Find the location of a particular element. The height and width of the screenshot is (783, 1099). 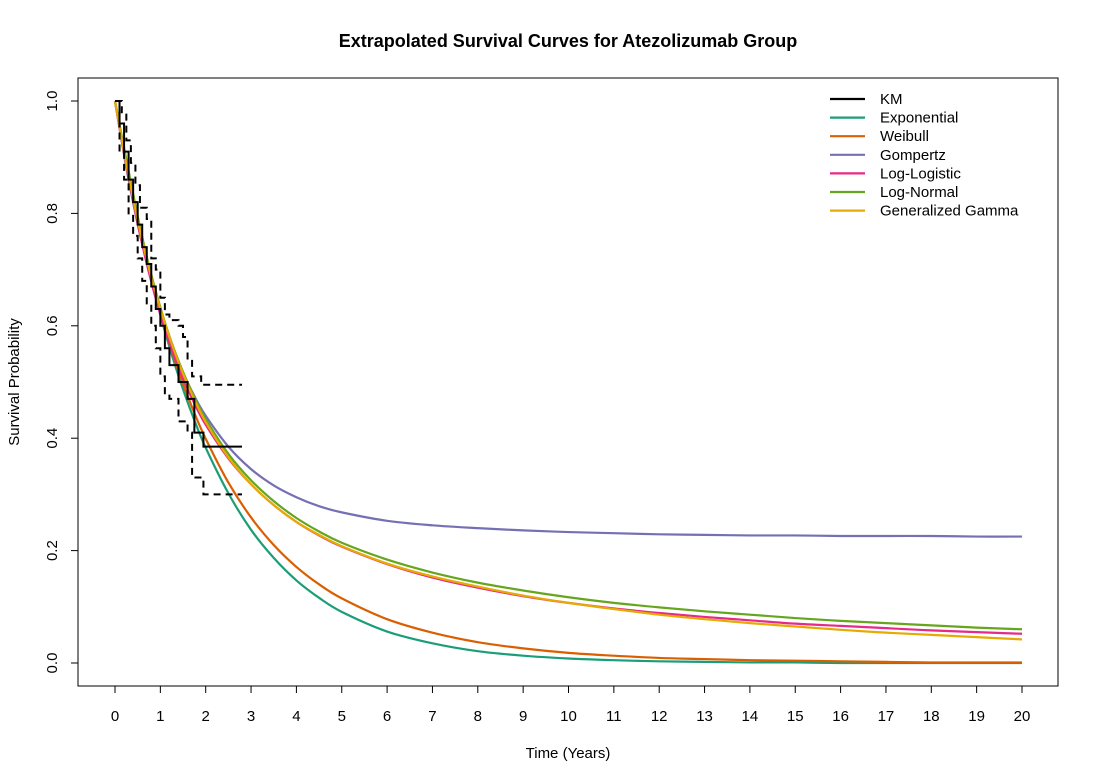

y-tick-label: 0.4 is located at coordinates (52, 438).